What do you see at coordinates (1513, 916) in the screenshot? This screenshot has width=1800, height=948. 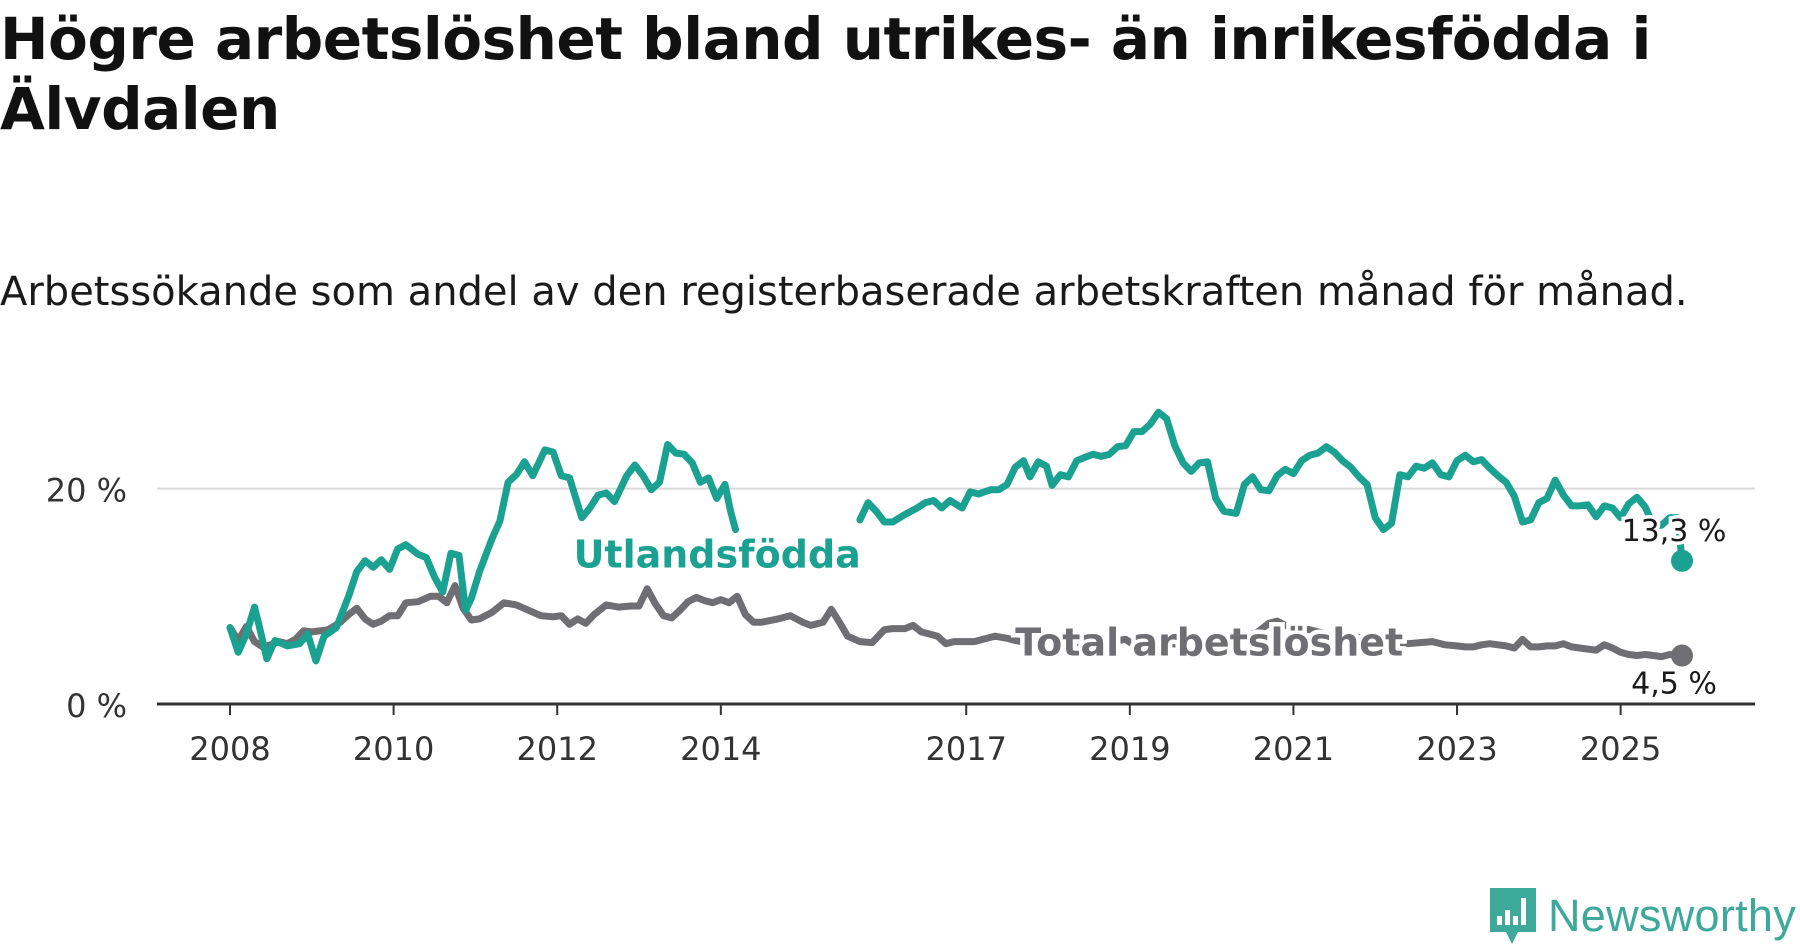 I see `newsworthy-chart-icon` at bounding box center [1513, 916].